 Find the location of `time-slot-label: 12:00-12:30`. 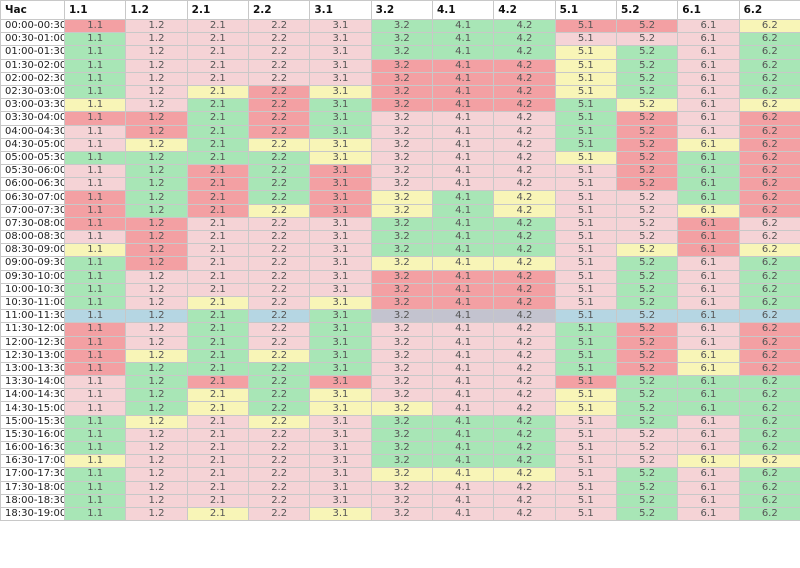

time-slot-label: 12:00-12:30 is located at coordinates (32, 342).